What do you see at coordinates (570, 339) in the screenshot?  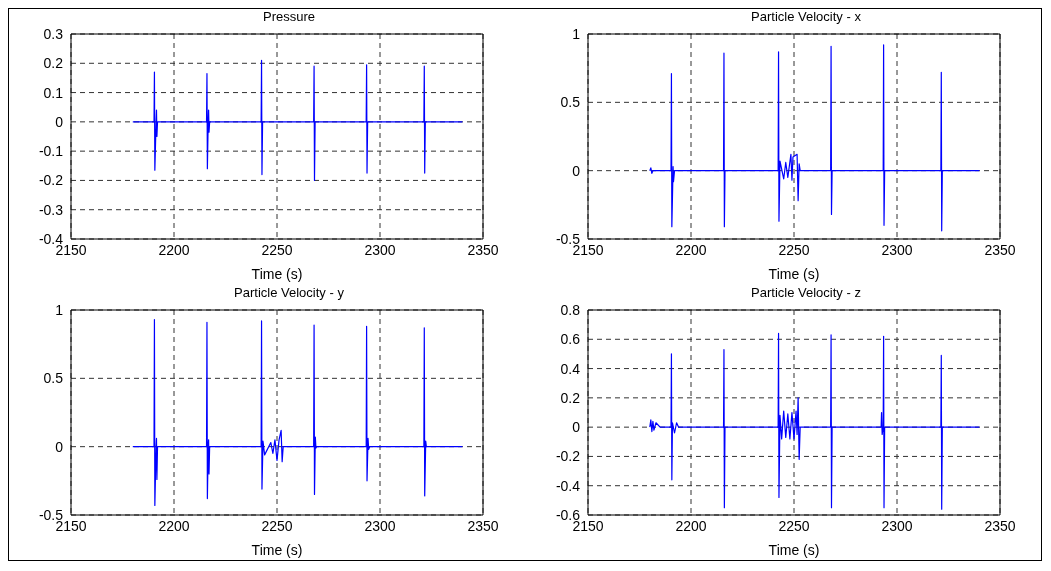 I see `y-tick-label: 0.6` at bounding box center [570, 339].